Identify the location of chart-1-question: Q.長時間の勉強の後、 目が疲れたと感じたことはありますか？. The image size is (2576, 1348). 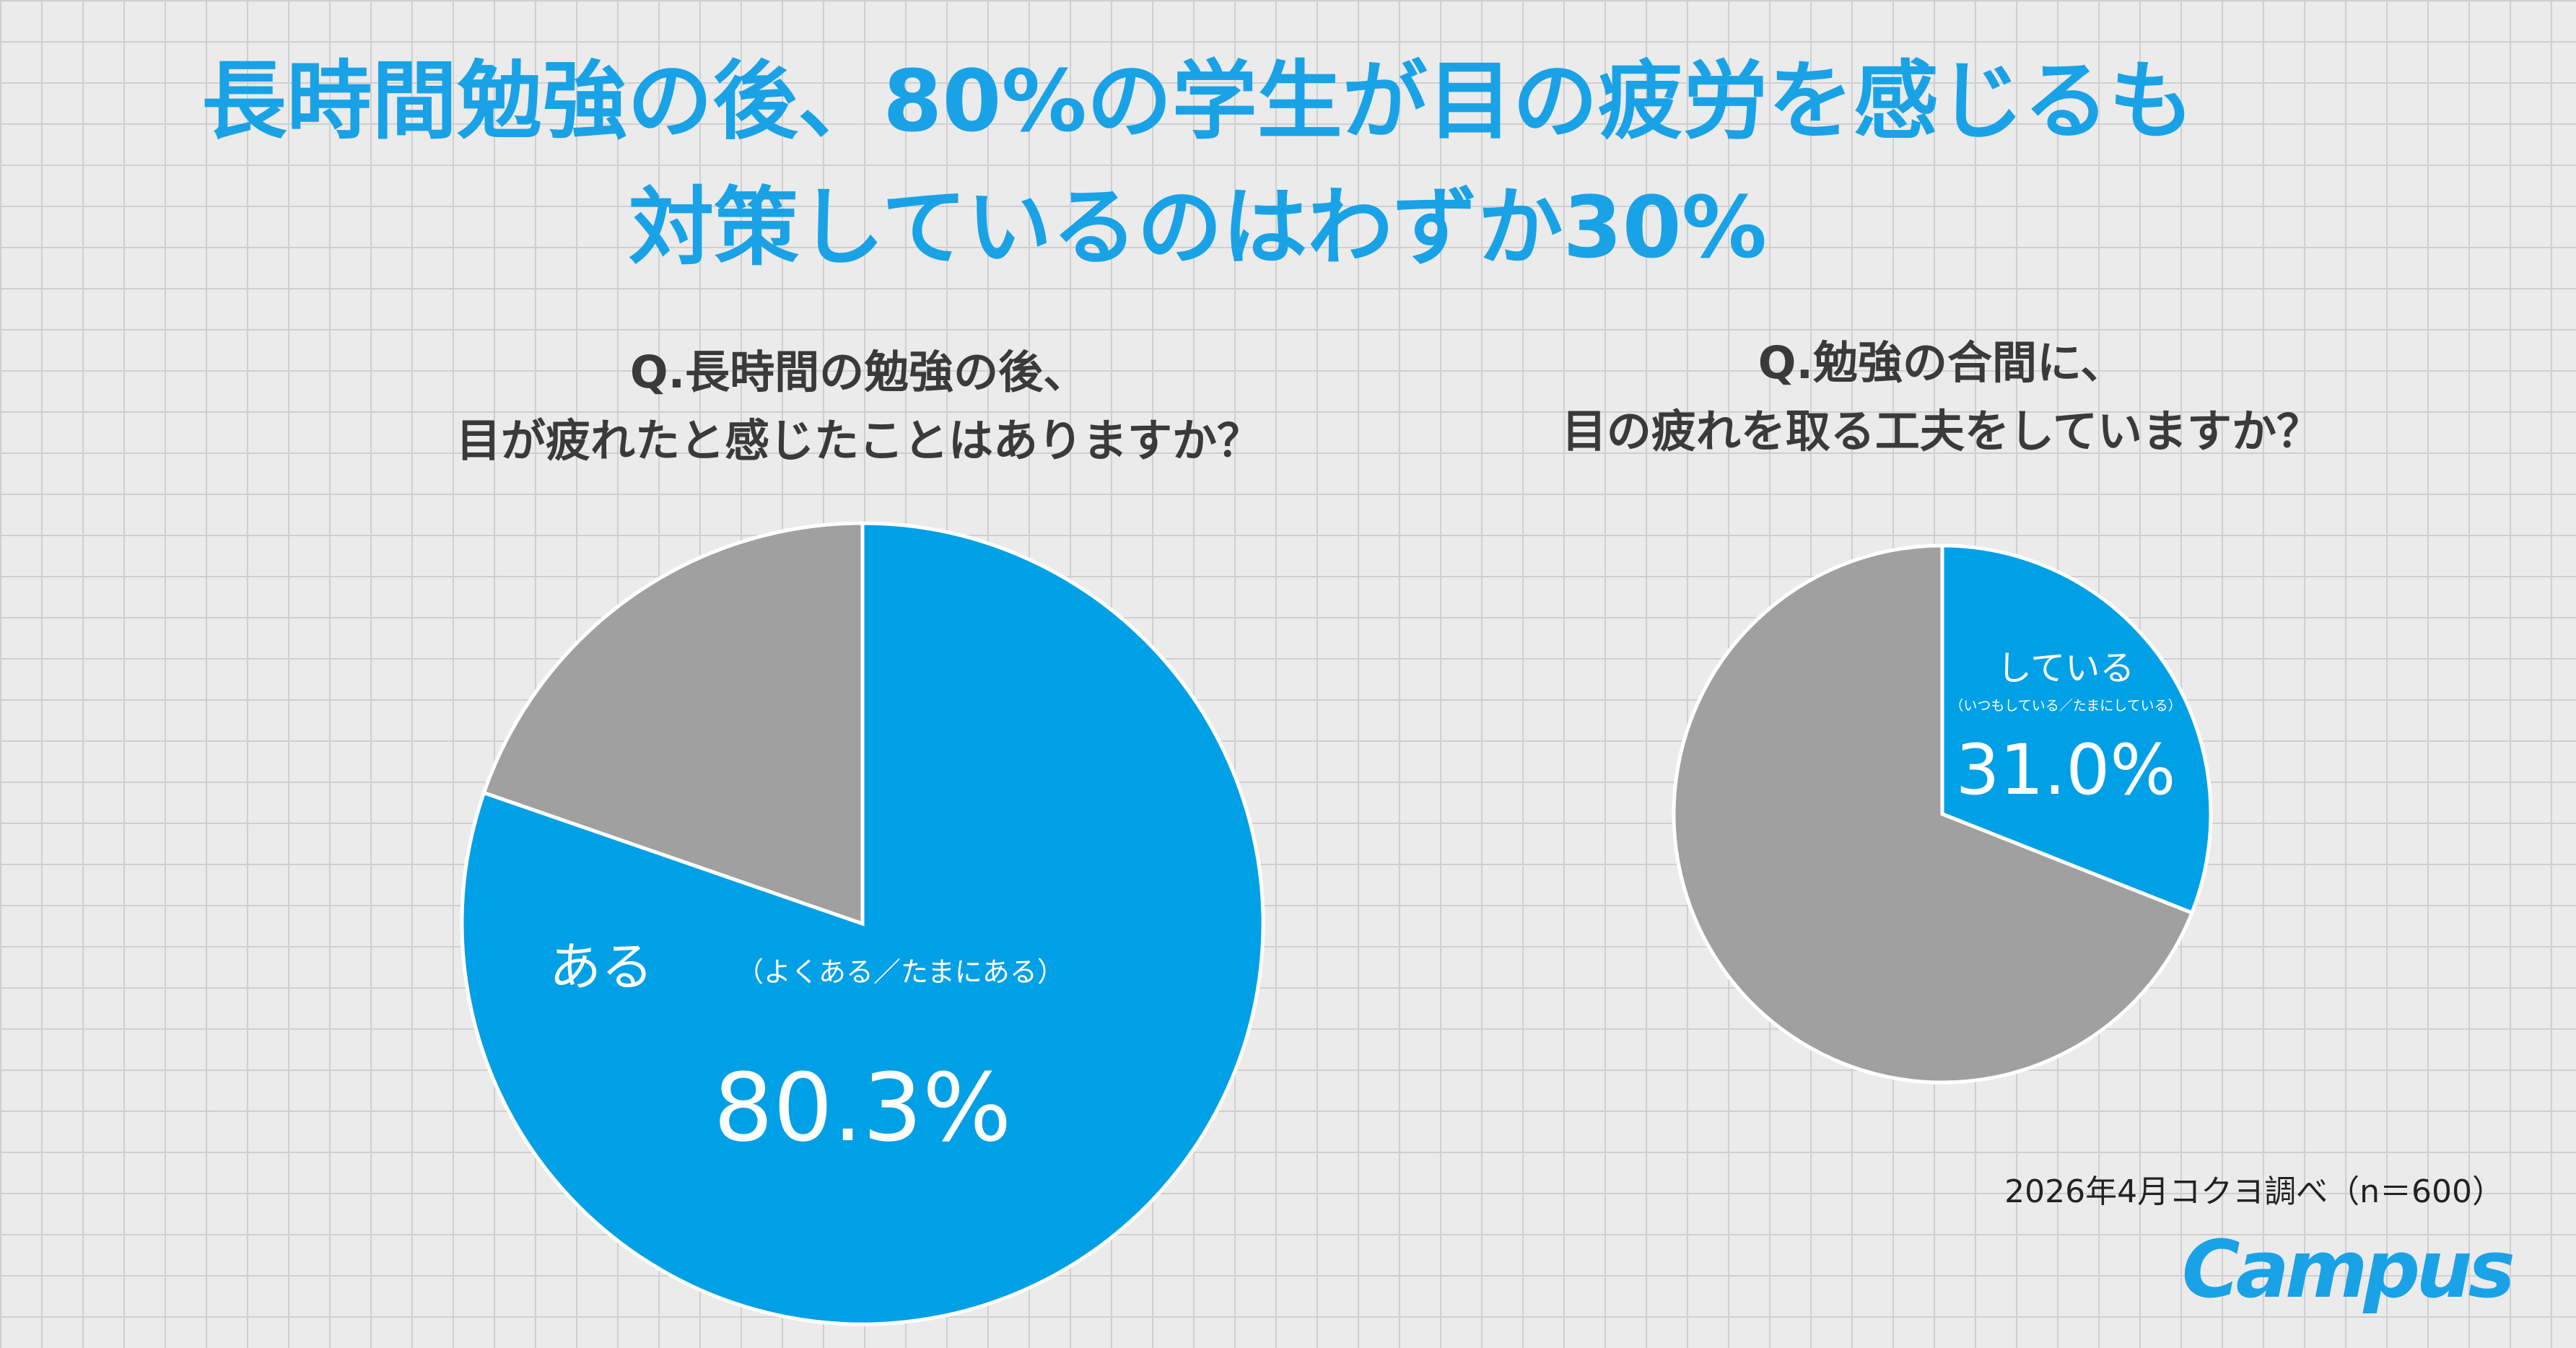
(859, 407).